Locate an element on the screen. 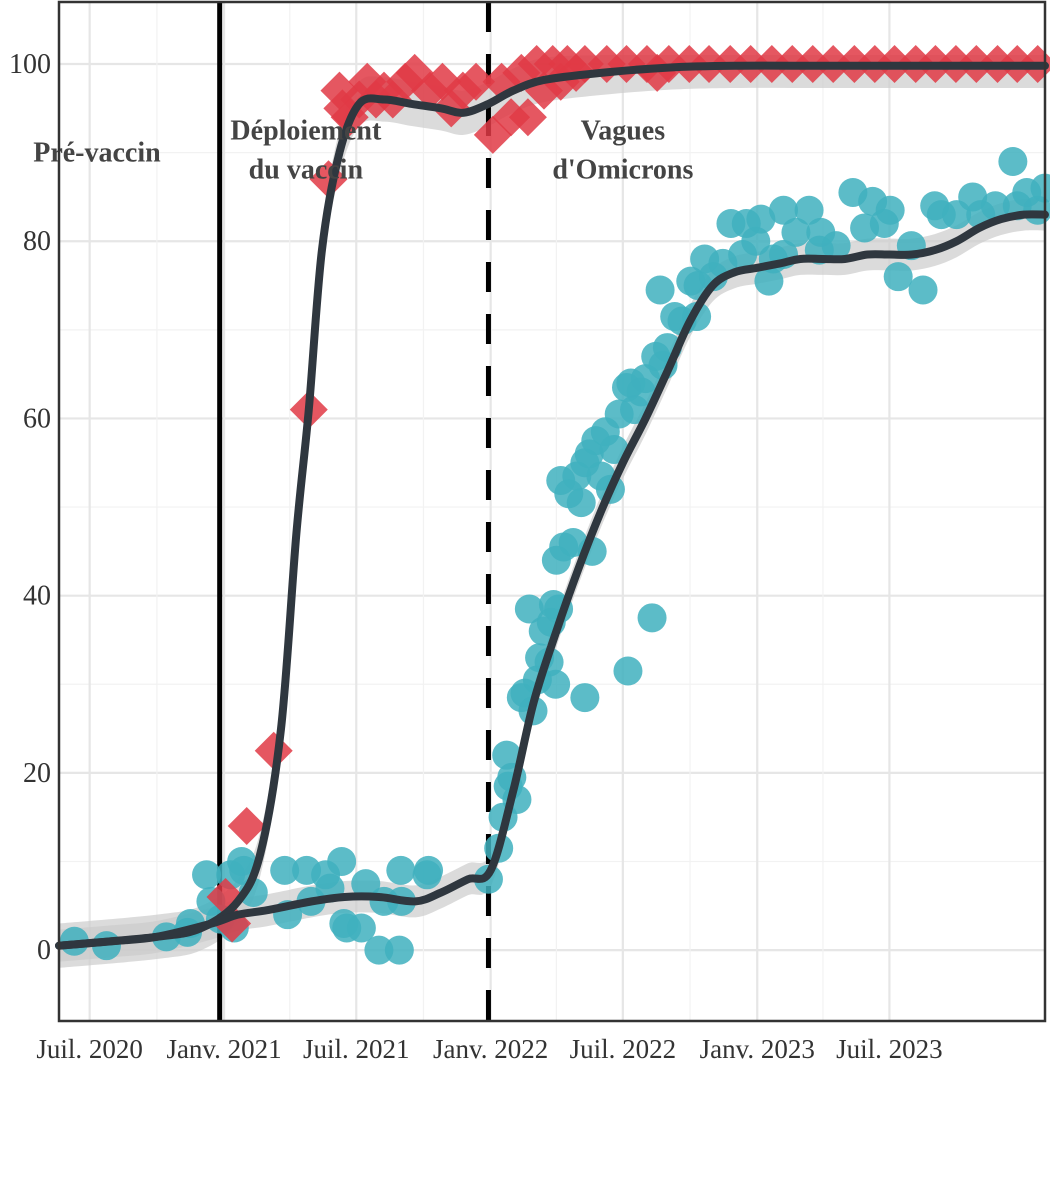  y-tick-label: 40 is located at coordinates (37, 596).